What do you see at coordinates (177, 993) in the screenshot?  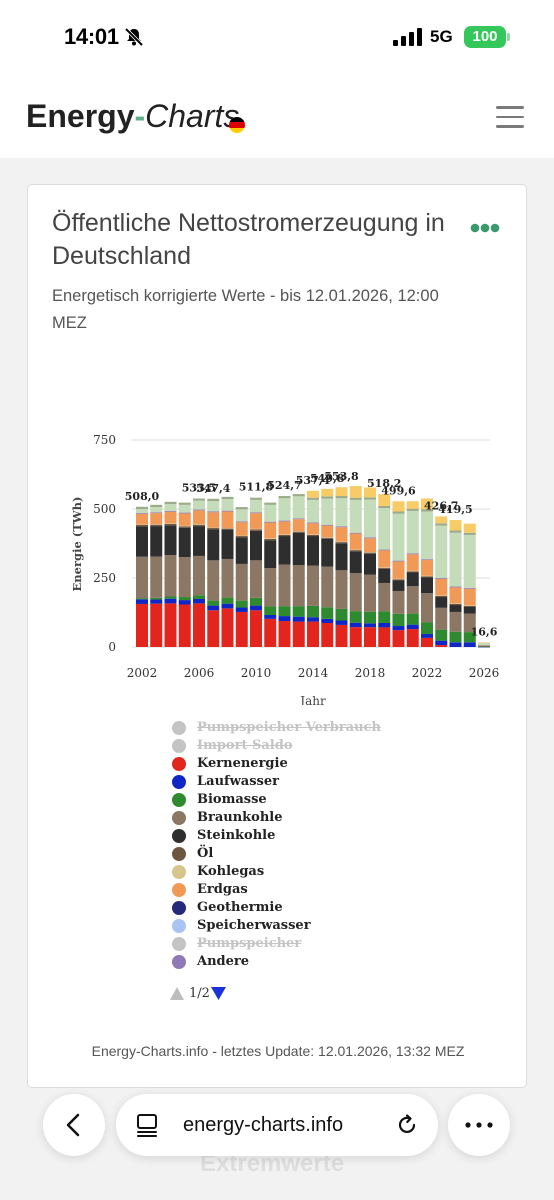 I see `pager-up-icon` at bounding box center [177, 993].